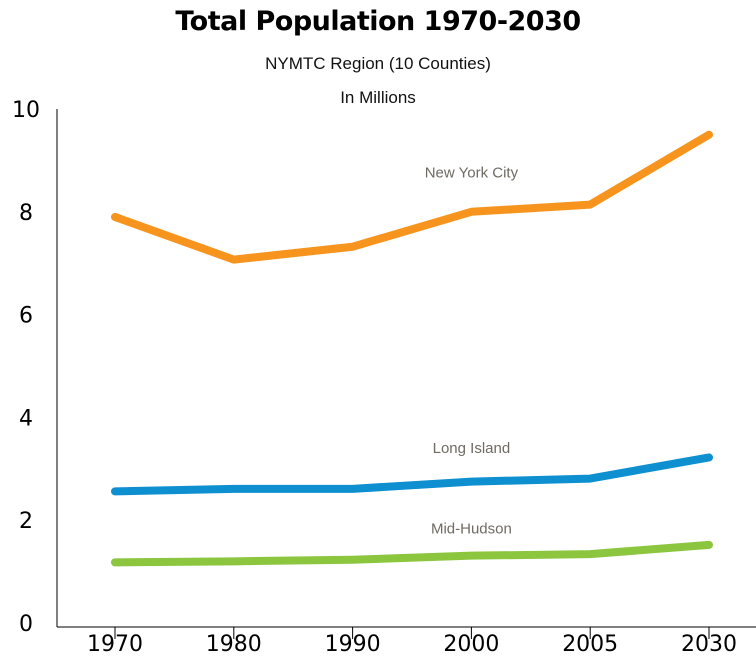  Describe the element at coordinates (234, 644) in the screenshot. I see `x-tick-label: 1980` at that location.